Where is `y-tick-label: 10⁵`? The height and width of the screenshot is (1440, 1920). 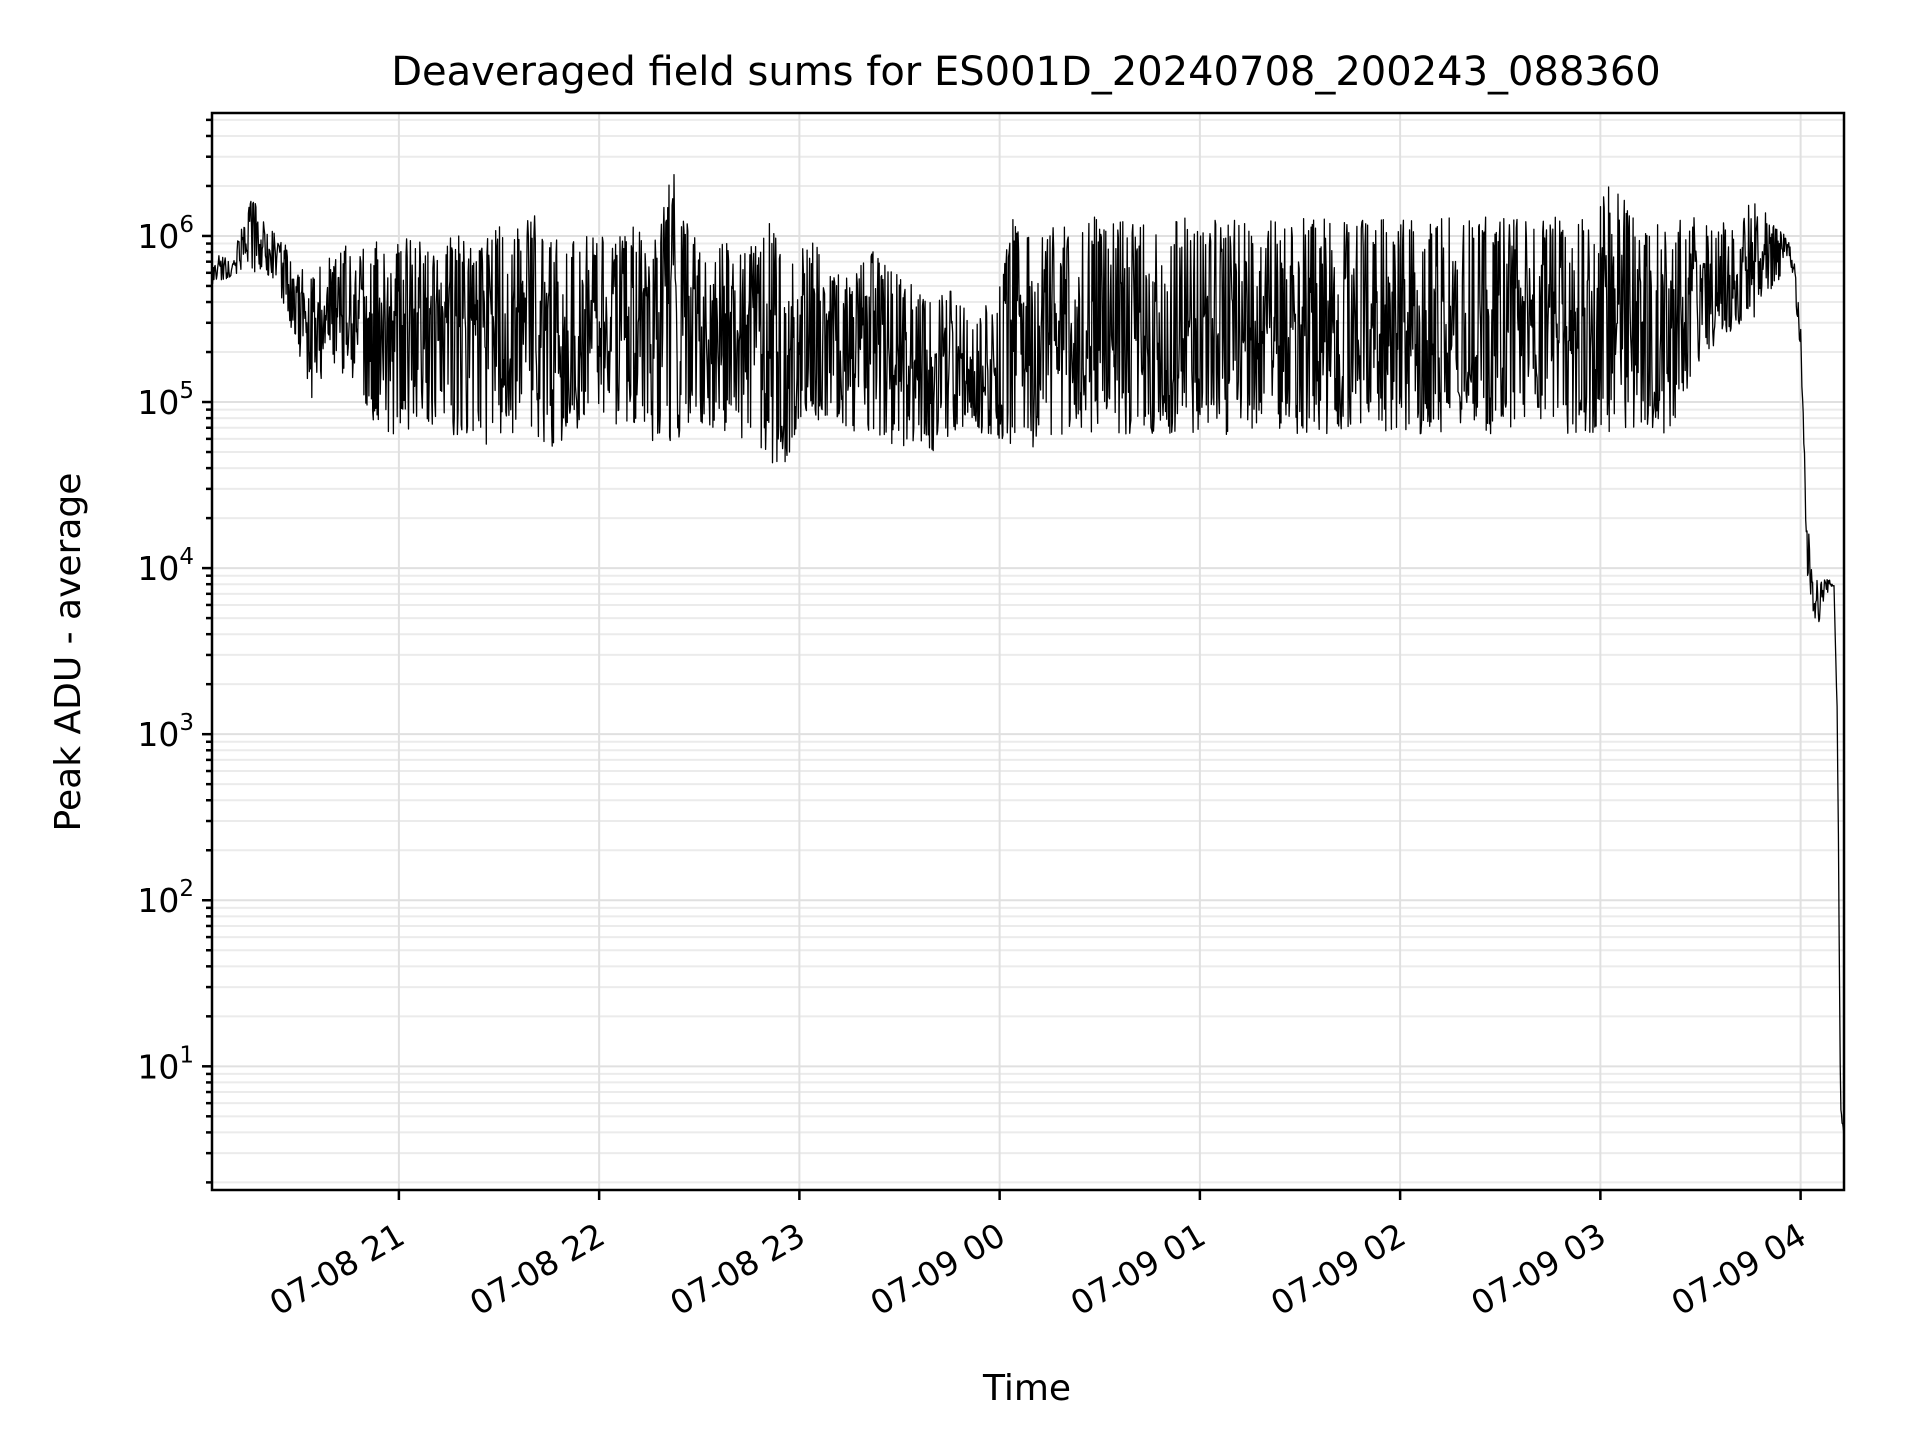
y-tick-label: 10⁵ is located at coordinates (165, 400).